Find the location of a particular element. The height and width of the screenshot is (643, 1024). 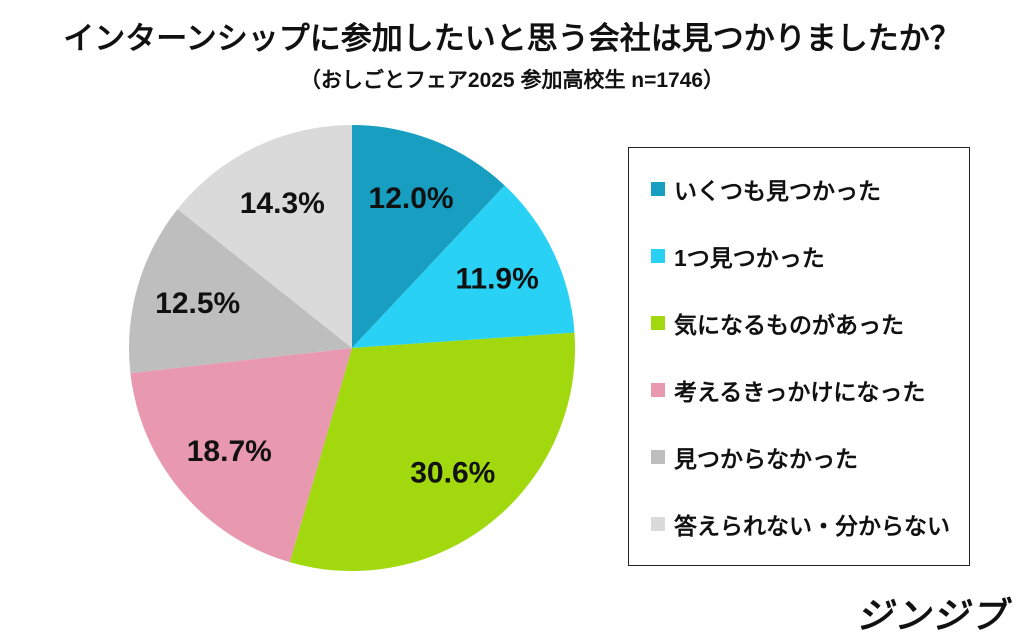

slice-value-label: 11.9% is located at coordinates (496, 279).